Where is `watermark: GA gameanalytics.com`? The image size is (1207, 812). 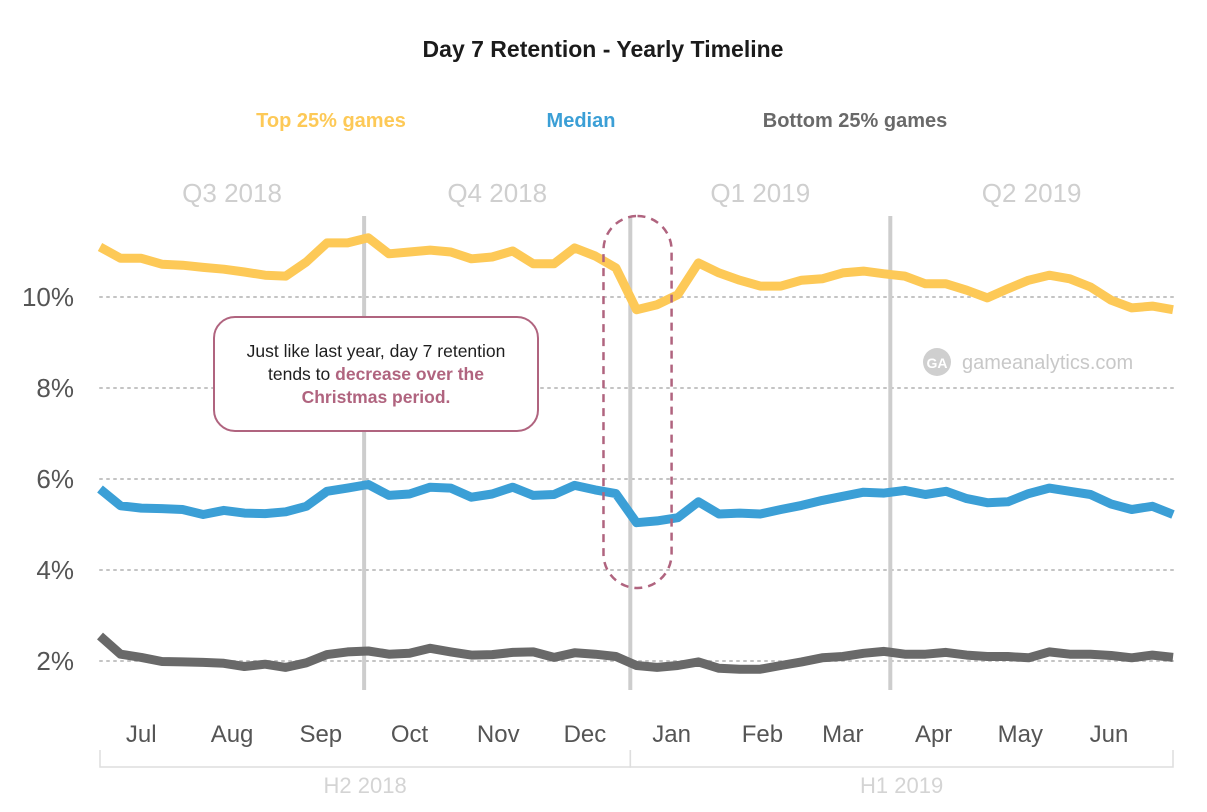
watermark: GA gameanalytics.com is located at coordinates (1028, 362).